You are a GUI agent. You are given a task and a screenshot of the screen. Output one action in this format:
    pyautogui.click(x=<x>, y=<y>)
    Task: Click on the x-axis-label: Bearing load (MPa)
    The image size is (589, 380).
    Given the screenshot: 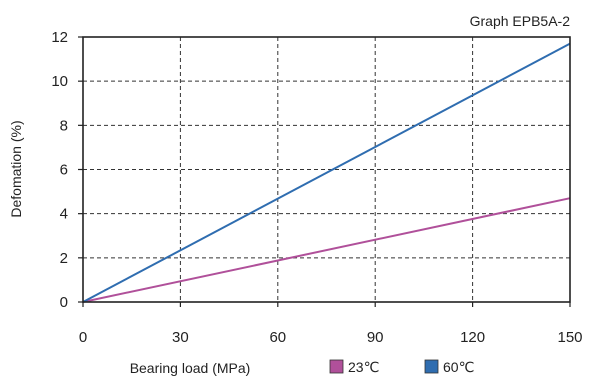 What is the action you would take?
    pyautogui.click(x=190, y=368)
    